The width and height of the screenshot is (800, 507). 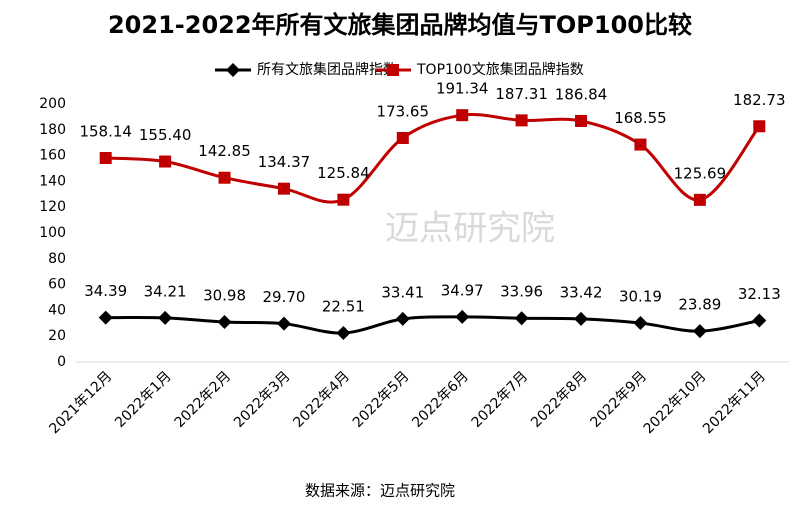 What do you see at coordinates (224, 151) in the screenshot?
I see `data-label: 142.85` at bounding box center [224, 151].